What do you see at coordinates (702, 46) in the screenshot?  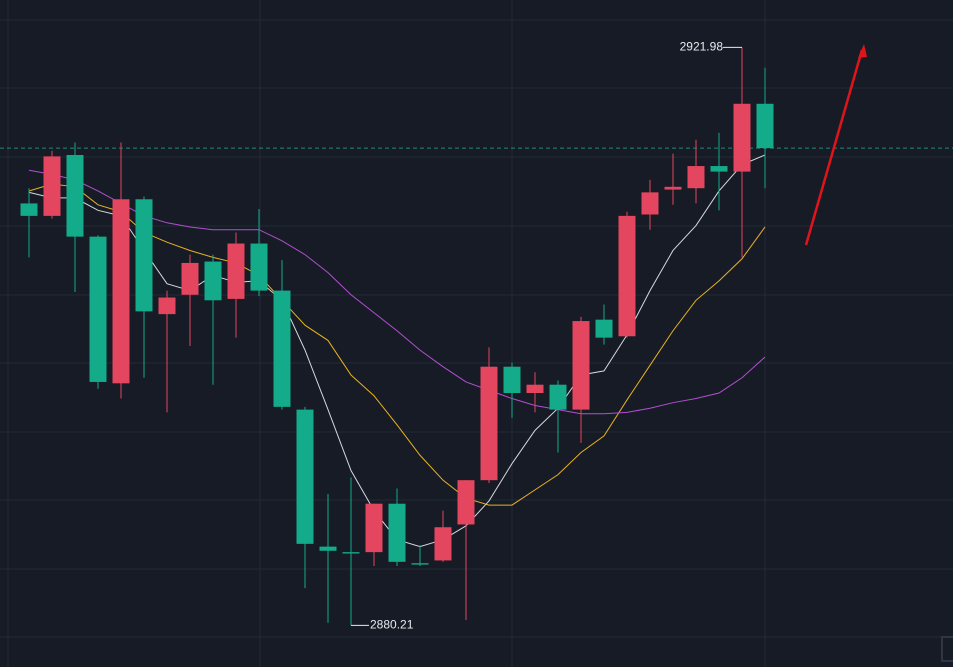 I see `high-label: 2921.98` at bounding box center [702, 46].